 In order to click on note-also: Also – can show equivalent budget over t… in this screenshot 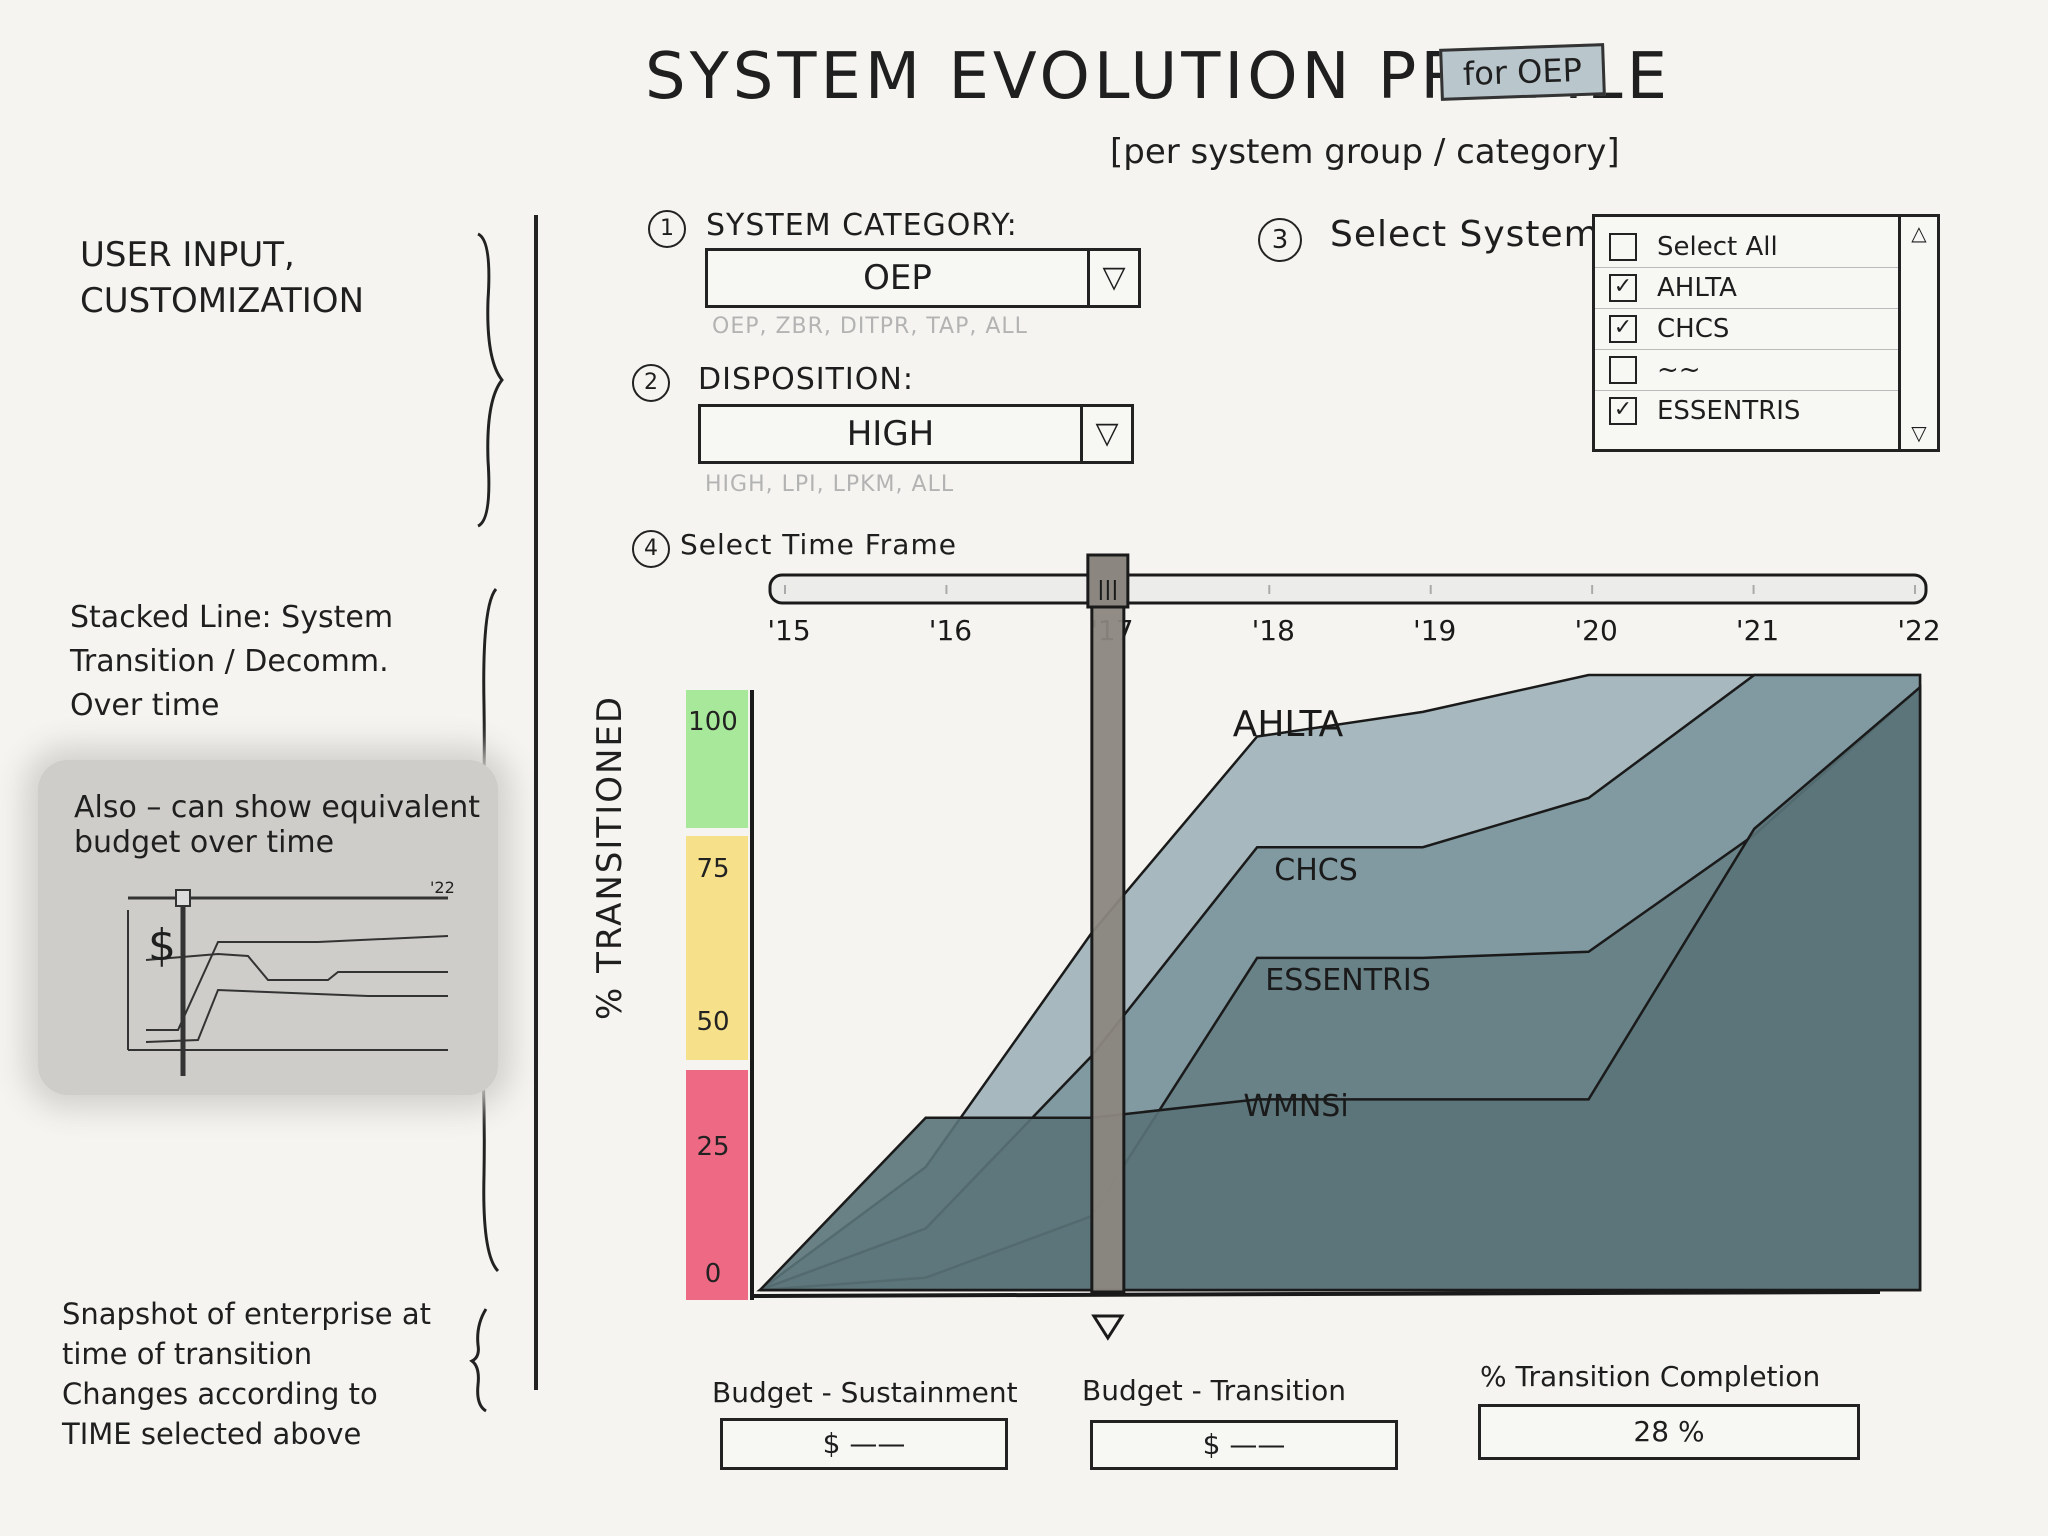, I will do `click(277, 825)`.